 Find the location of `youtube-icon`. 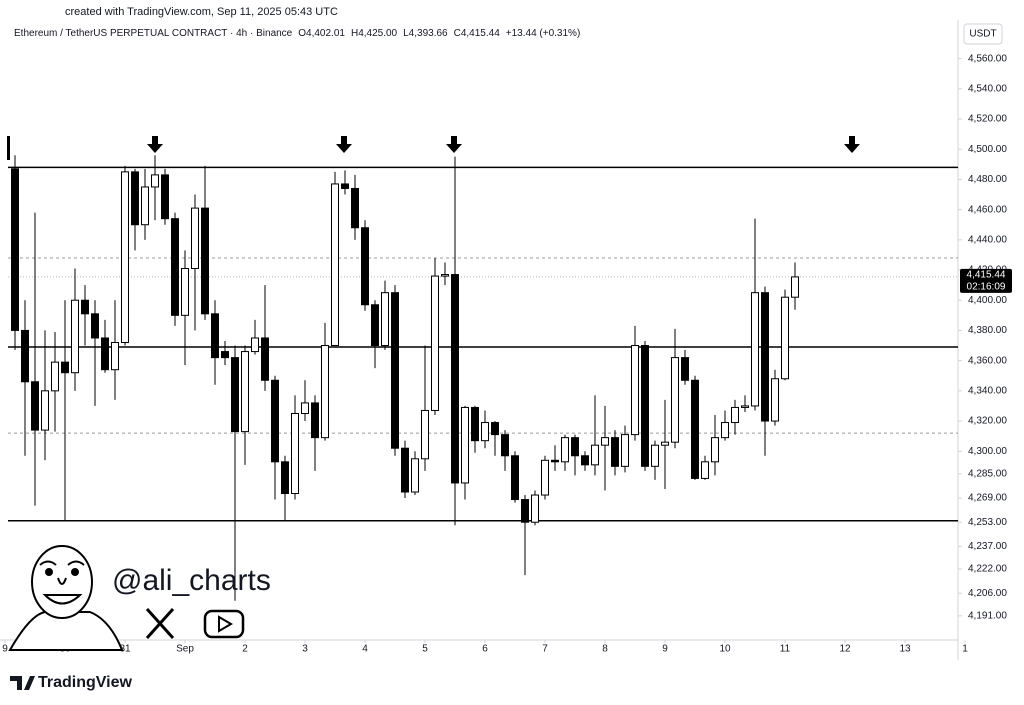

youtube-icon is located at coordinates (224, 624).